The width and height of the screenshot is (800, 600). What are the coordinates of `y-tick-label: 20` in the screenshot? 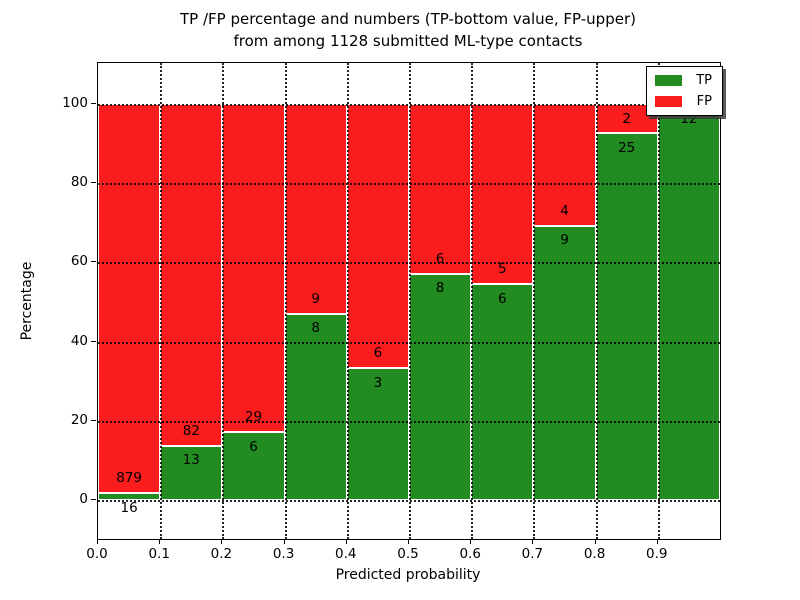 It's located at (79, 419).